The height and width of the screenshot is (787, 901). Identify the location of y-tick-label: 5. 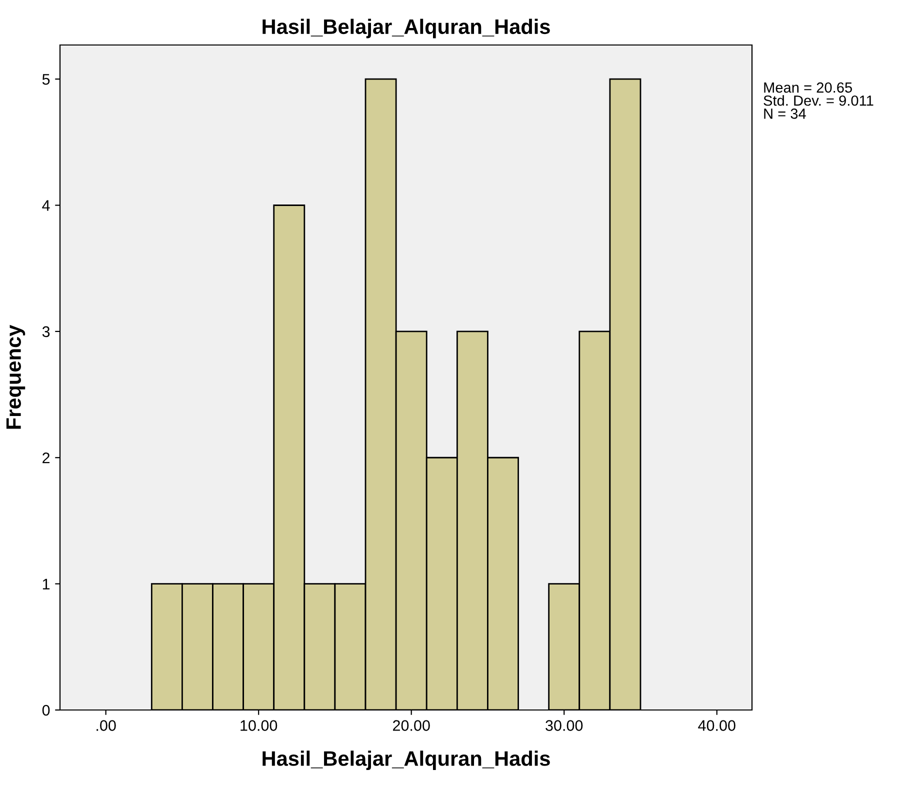
(46, 79).